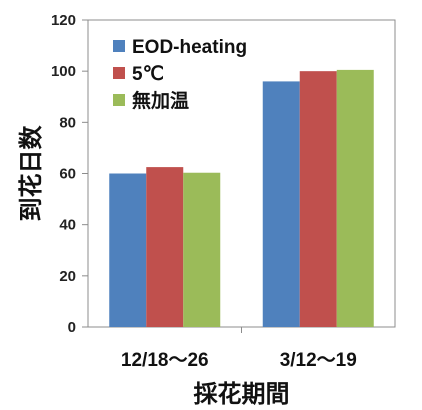 This screenshot has width=422, height=410. Describe the element at coordinates (165, 360) in the screenshot. I see `x-category-label: 12/18～26` at that location.